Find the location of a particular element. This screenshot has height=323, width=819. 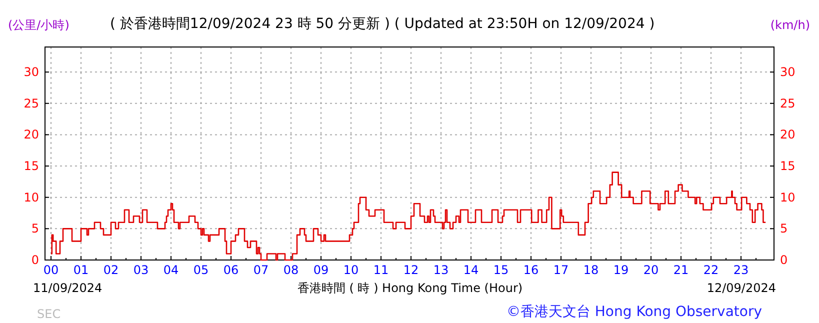

y2-tick-label: 25 is located at coordinates (788, 103).